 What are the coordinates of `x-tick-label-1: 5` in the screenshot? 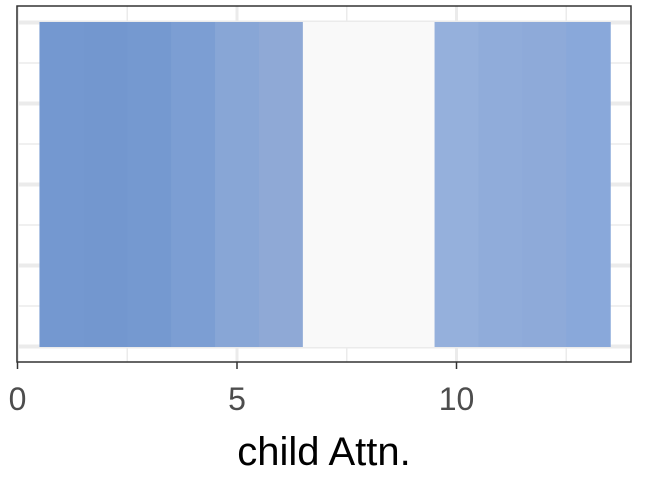 It's located at (237, 399).